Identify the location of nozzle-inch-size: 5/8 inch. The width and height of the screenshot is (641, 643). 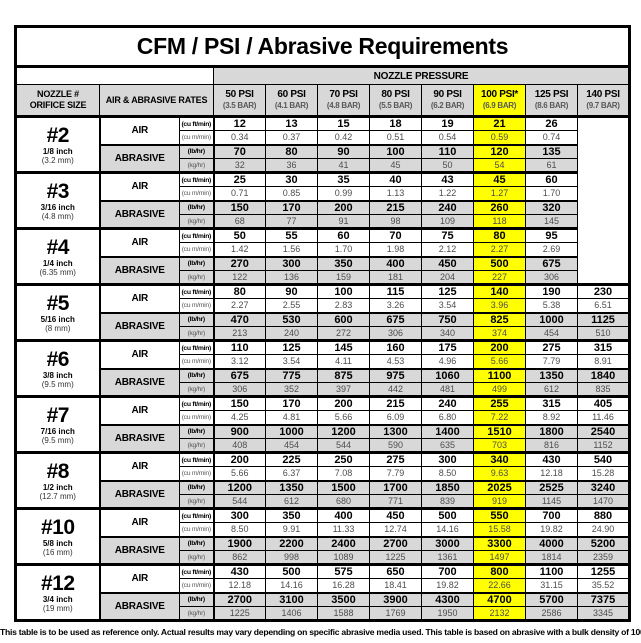
(57, 543).